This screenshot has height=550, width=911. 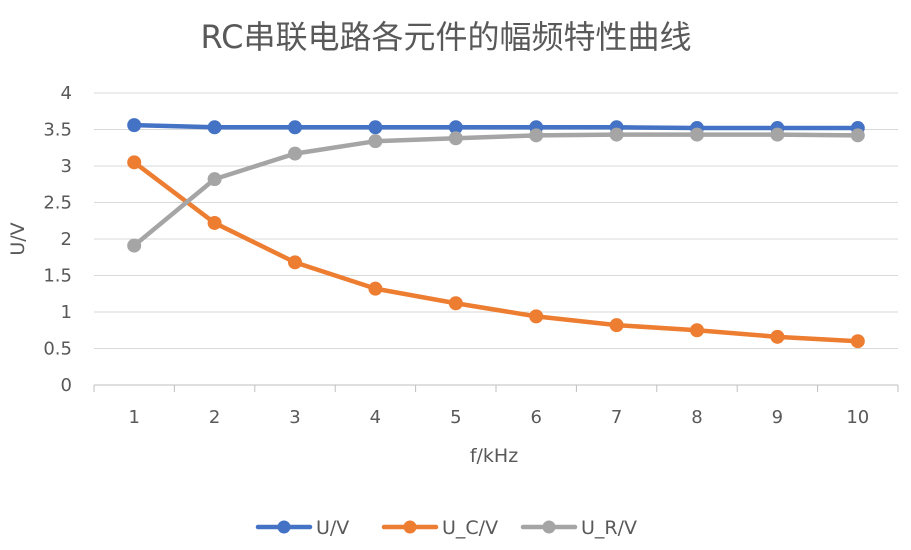 I want to click on y-tick-label: 1, so click(x=66, y=312).